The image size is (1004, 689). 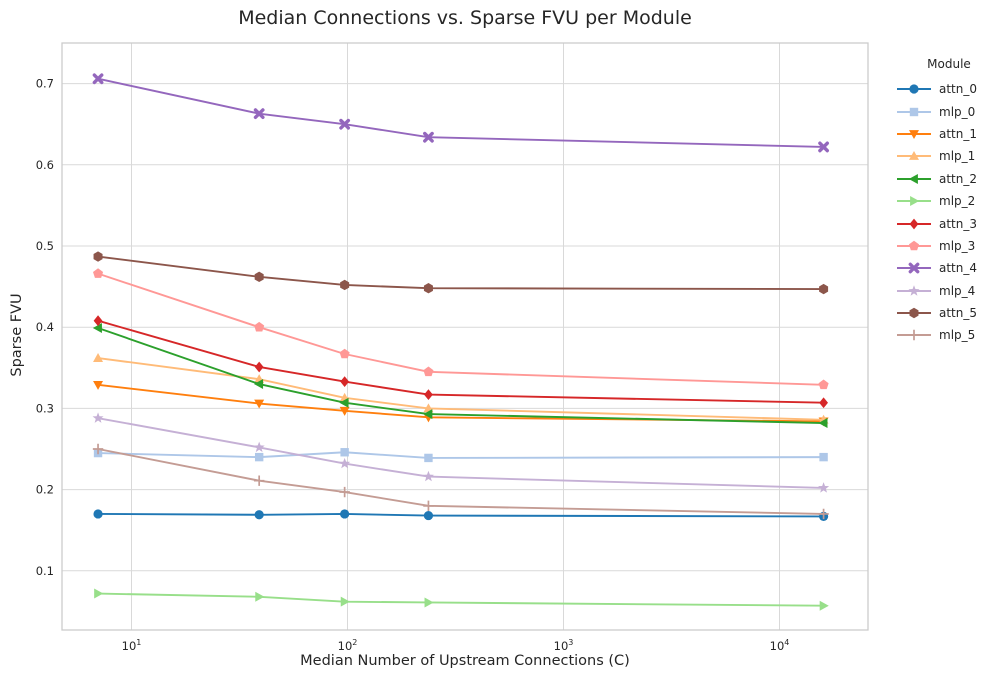 I want to click on y-axis-label: Sparse FVU, so click(x=17, y=335).